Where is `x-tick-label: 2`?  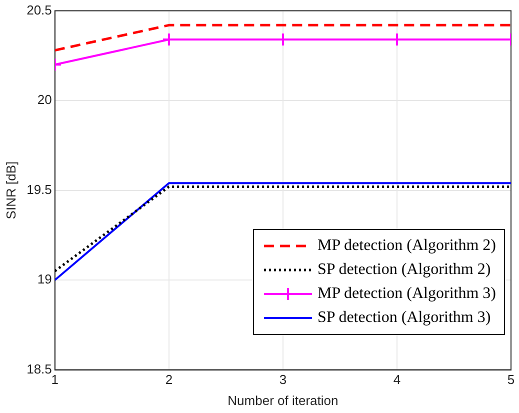
x-tick-label: 2 is located at coordinates (169, 380).